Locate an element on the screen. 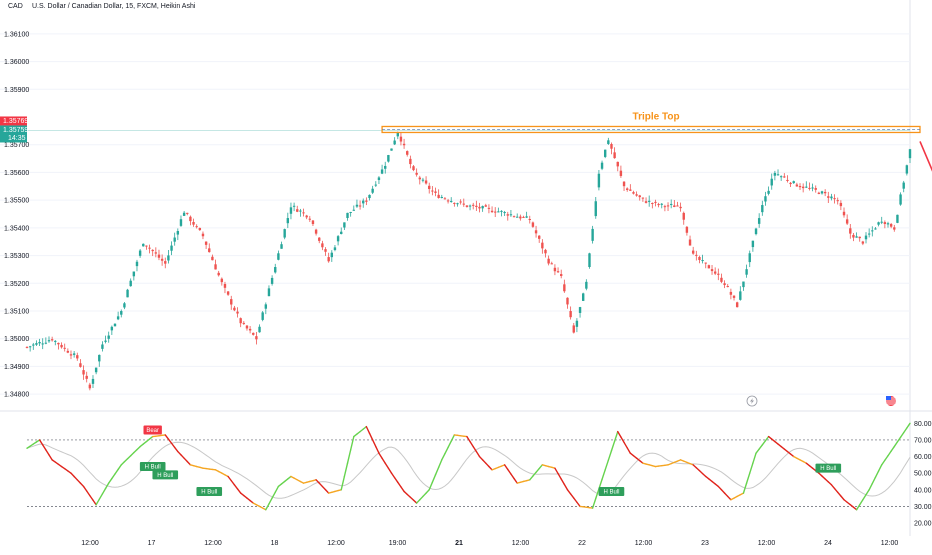  lightning-icon is located at coordinates (752, 401).